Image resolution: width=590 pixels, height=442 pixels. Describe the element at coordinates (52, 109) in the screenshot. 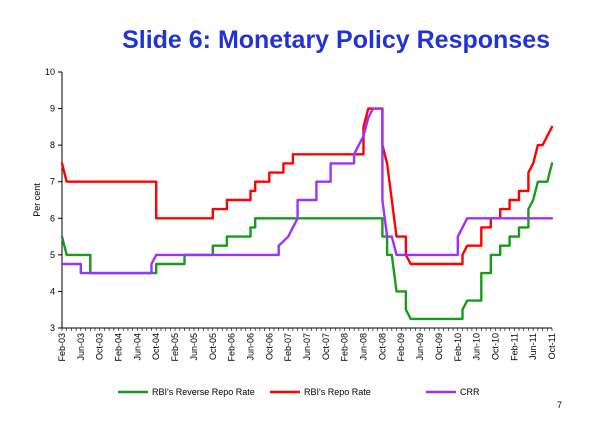

I see `y-tick-label: 9` at that location.